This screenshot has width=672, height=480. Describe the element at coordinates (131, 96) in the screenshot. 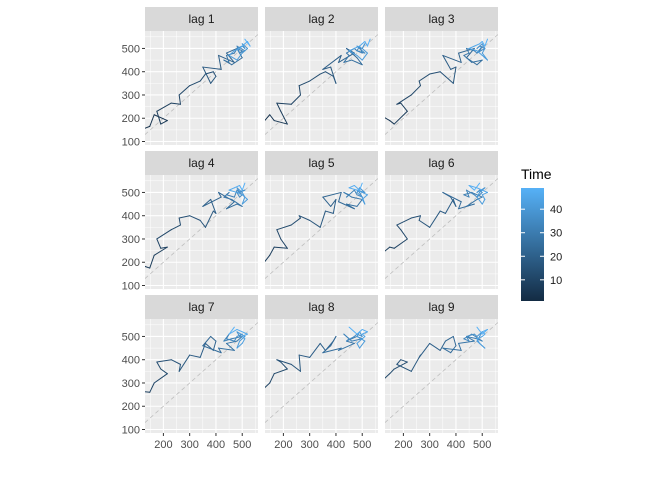

I see `y-tick-label: 300` at that location.